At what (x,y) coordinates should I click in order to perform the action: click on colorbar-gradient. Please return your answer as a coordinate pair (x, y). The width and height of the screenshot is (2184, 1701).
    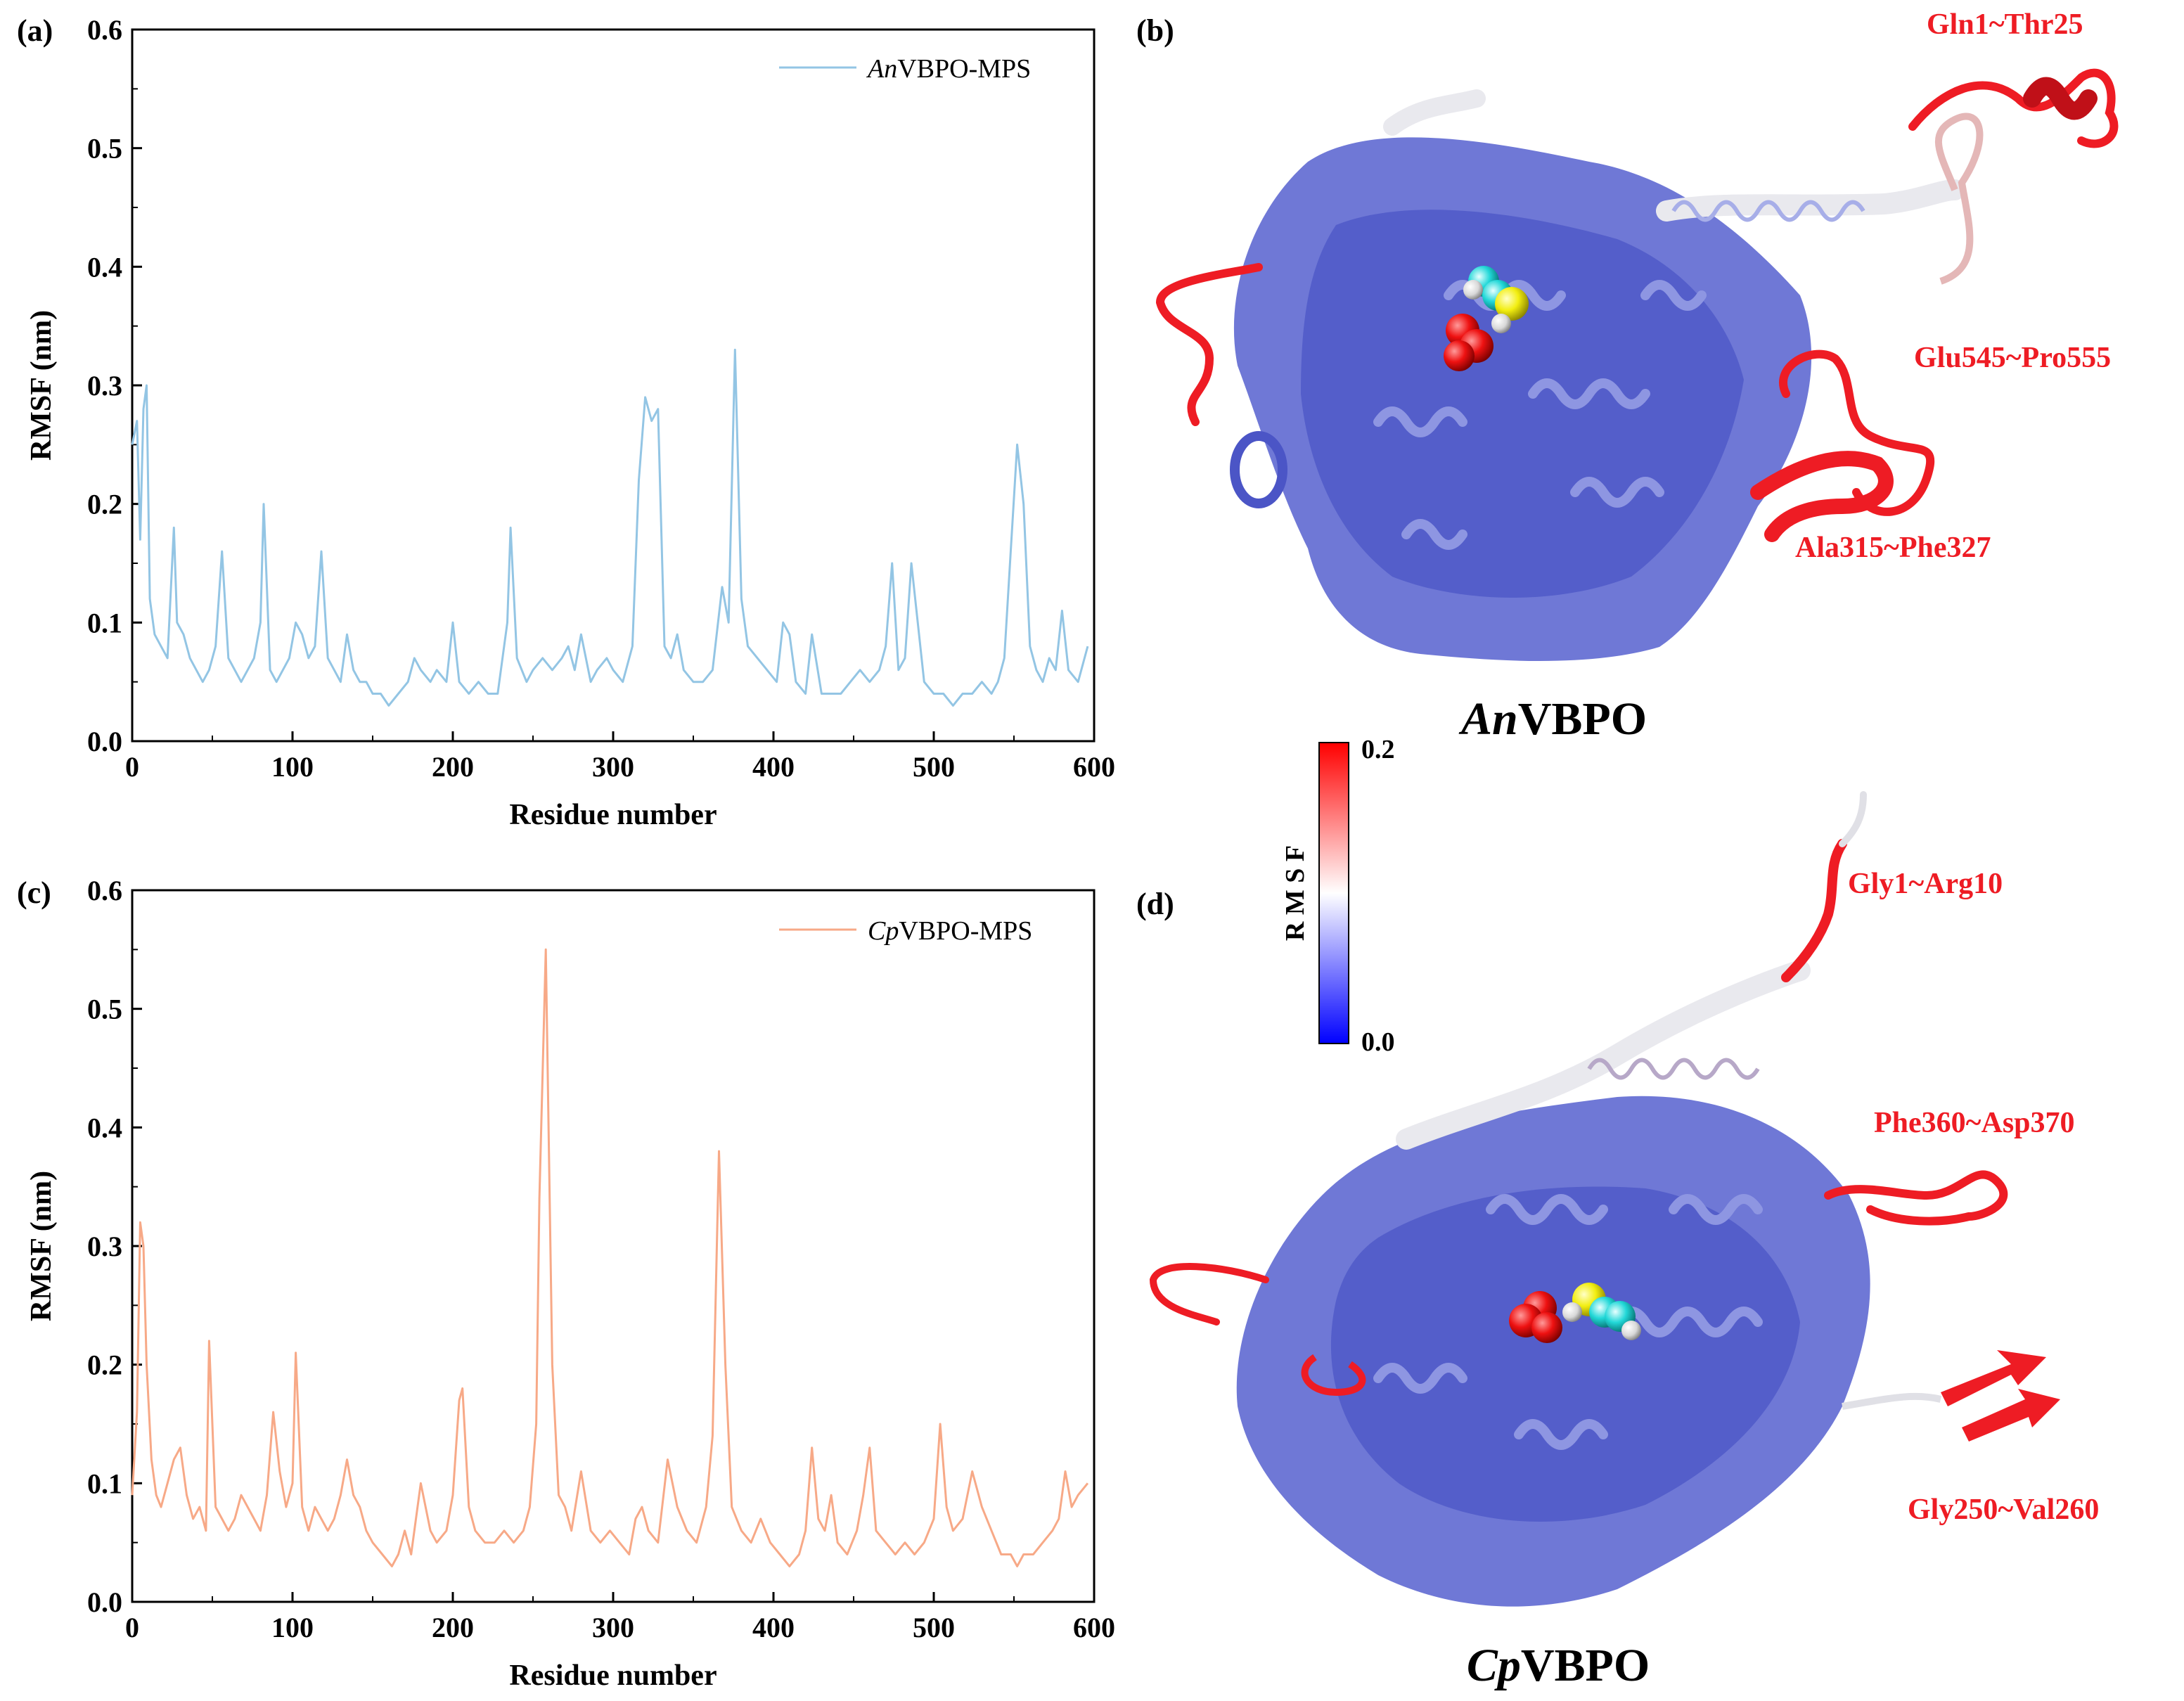
    Looking at the image, I should click on (1333, 893).